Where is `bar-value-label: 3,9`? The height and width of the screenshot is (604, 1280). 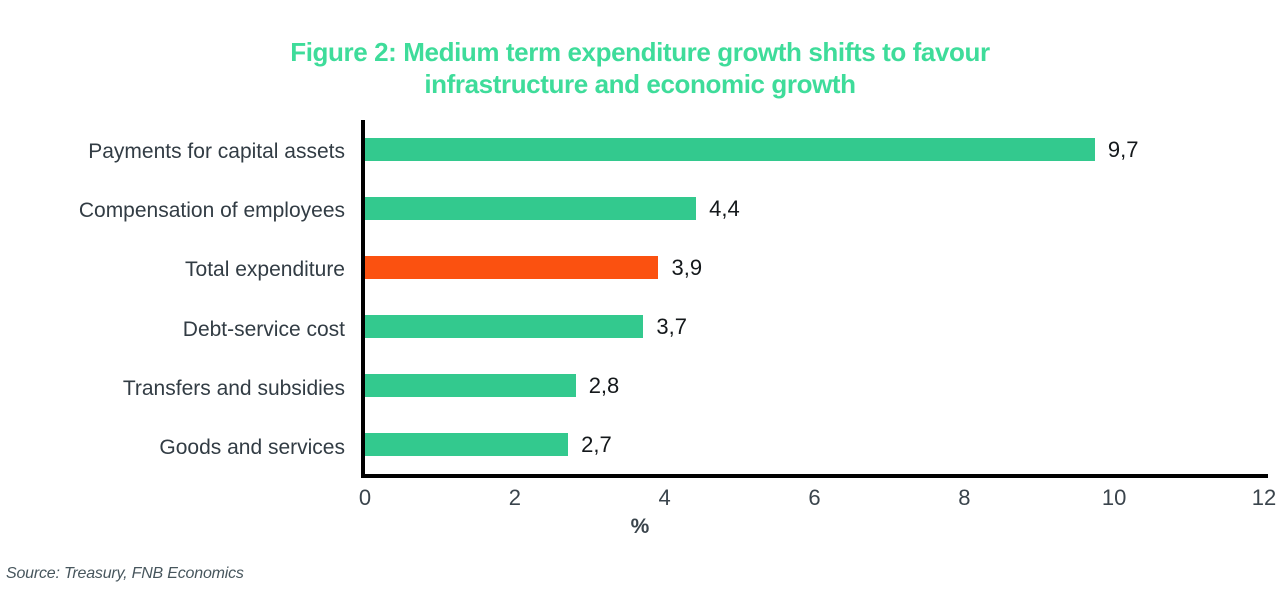
bar-value-label: 3,9 is located at coordinates (687, 267).